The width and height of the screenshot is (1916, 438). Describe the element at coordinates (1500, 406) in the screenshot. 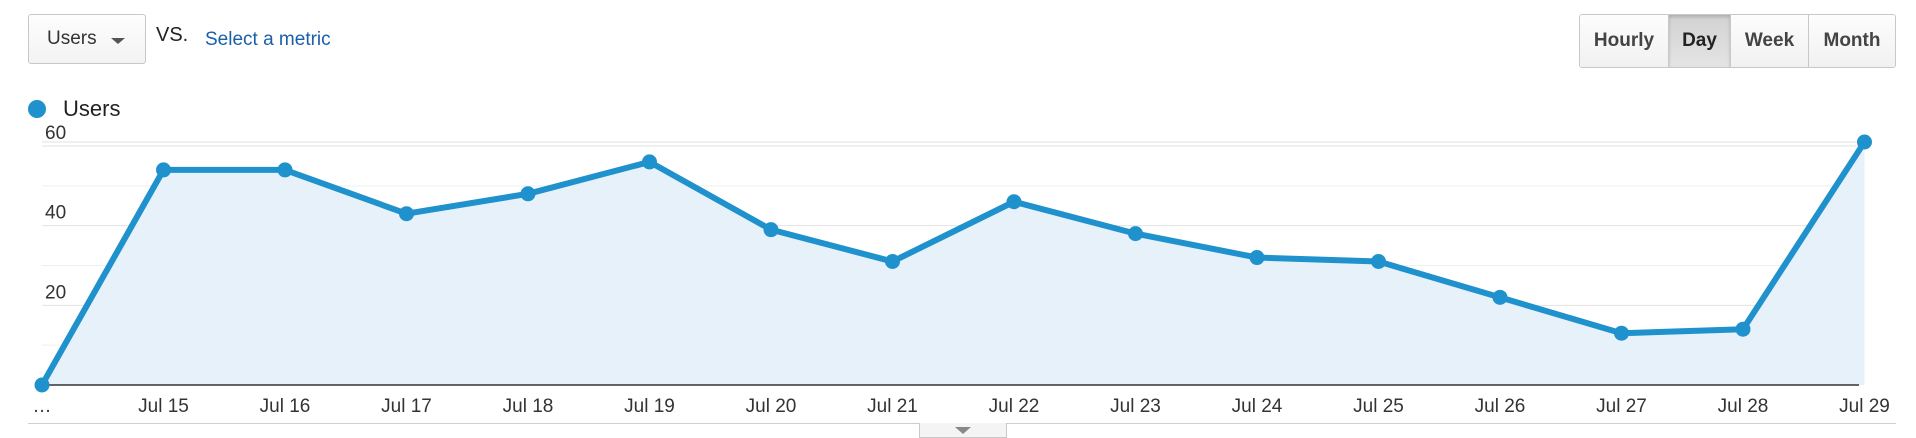

I see `x-tick-label: Jul 26` at that location.